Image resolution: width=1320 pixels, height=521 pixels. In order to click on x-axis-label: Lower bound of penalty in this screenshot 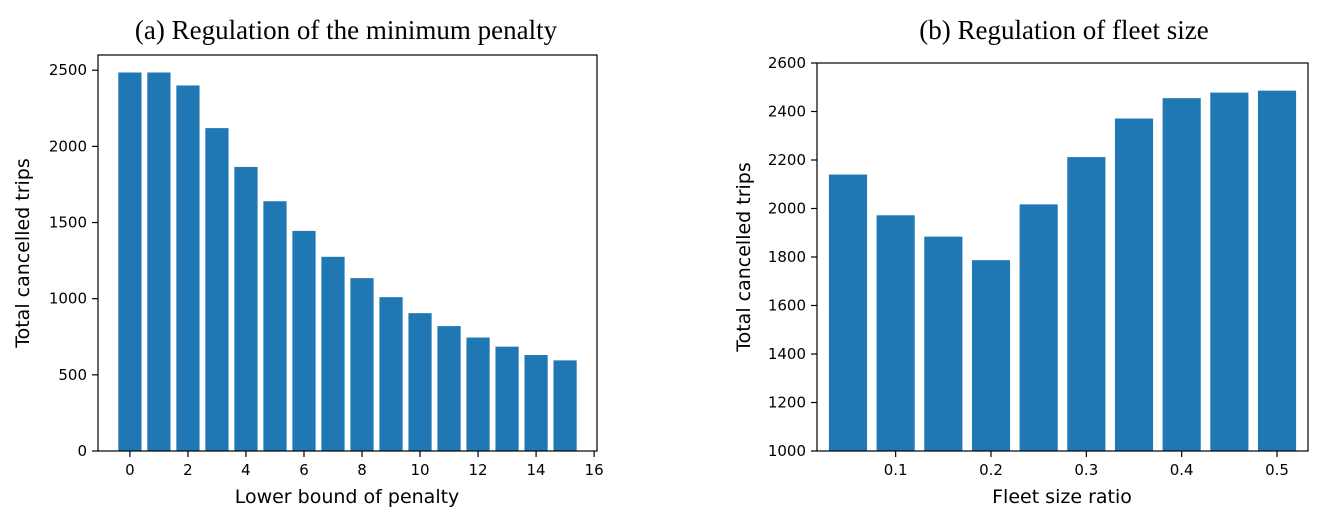, I will do `click(347, 497)`.